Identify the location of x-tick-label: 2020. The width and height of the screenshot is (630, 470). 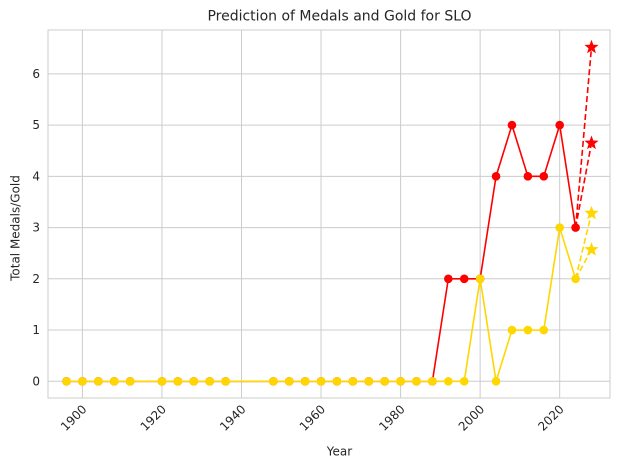
(550, 417).